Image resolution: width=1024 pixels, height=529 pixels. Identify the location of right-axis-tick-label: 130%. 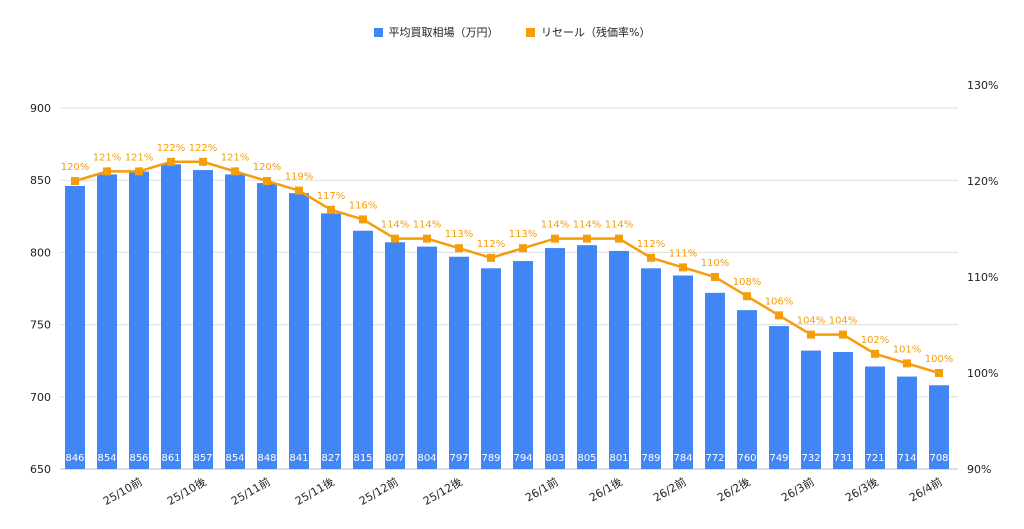
(982, 85).